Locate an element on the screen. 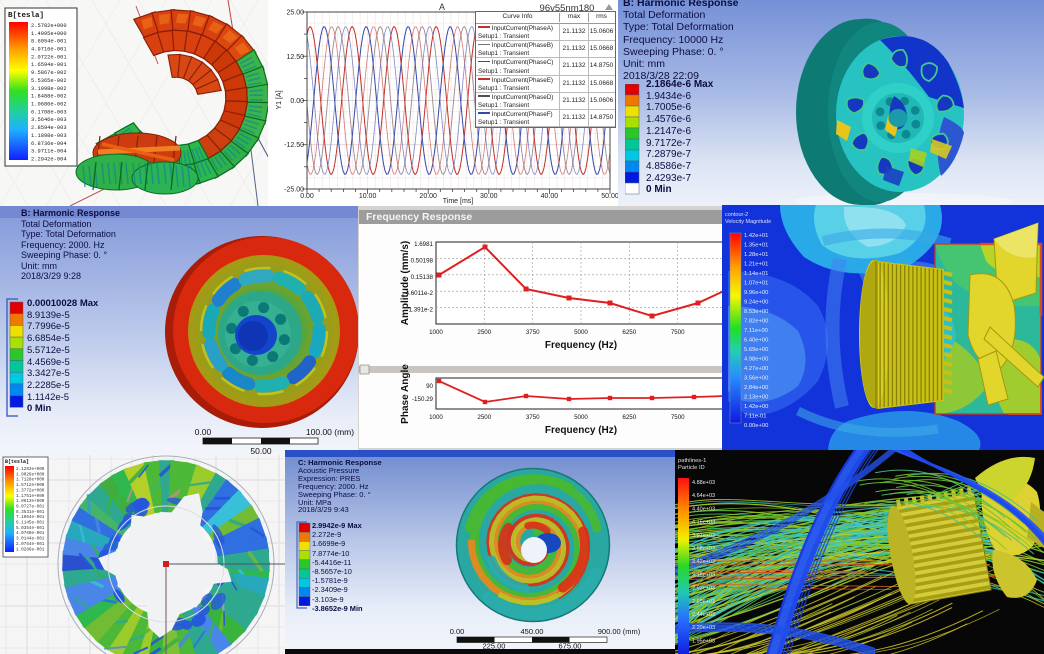  svg-text: 6.40e+00 is located at coordinates (756, 341).